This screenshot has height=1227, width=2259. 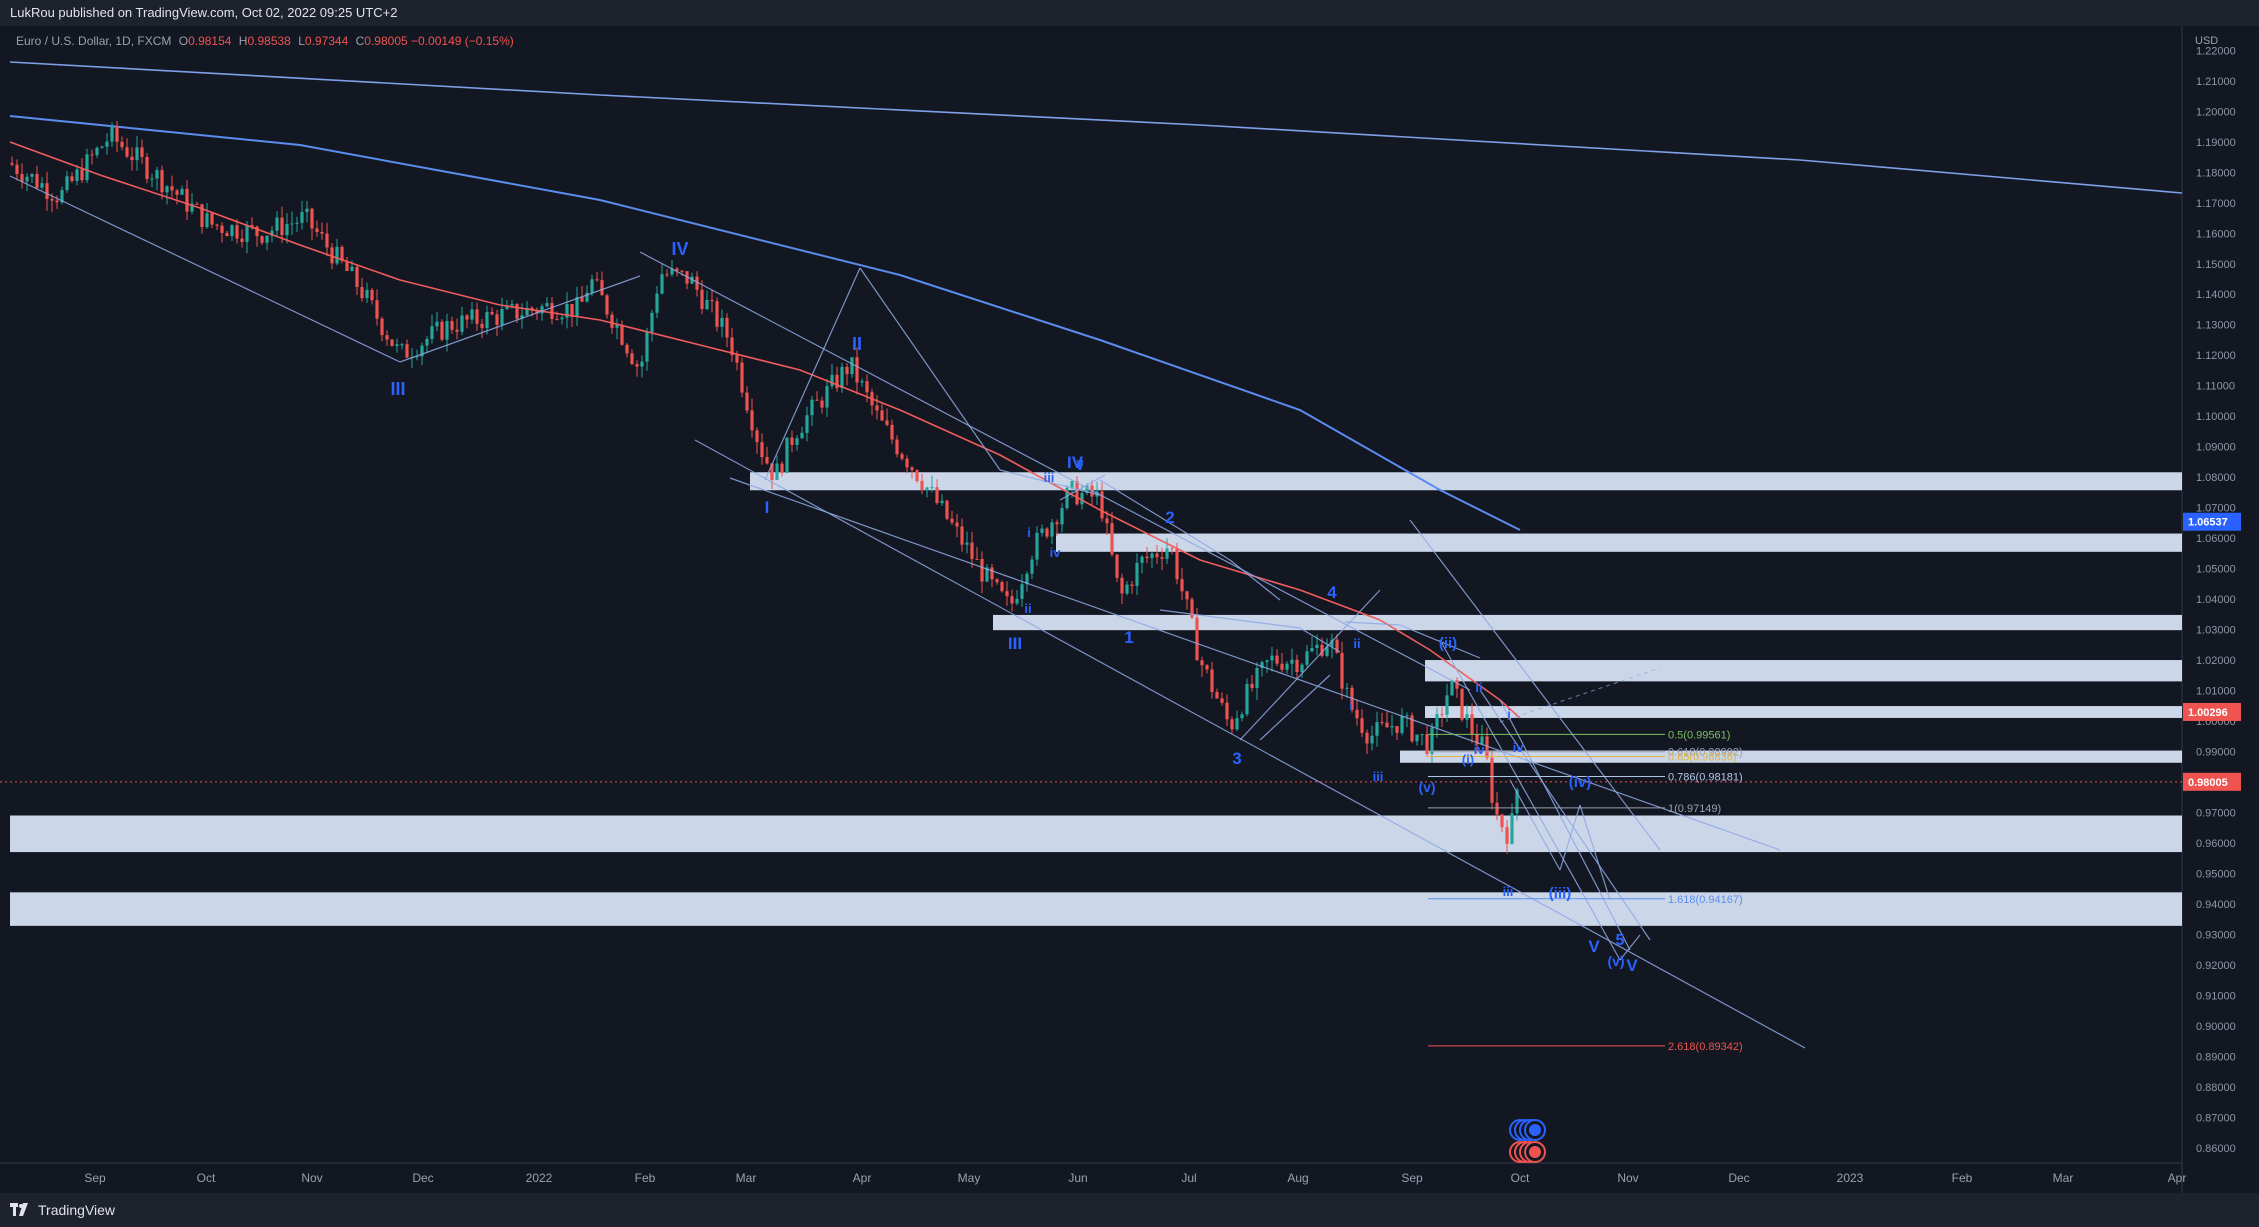 What do you see at coordinates (2216, 51) in the screenshot?
I see `y-tick-label: 1.22000` at bounding box center [2216, 51].